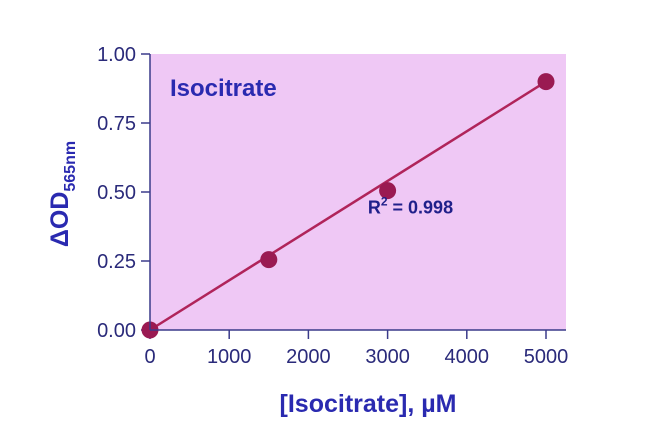  I want to click on y-axis-title: ΔOD565nm, so click(62, 194).